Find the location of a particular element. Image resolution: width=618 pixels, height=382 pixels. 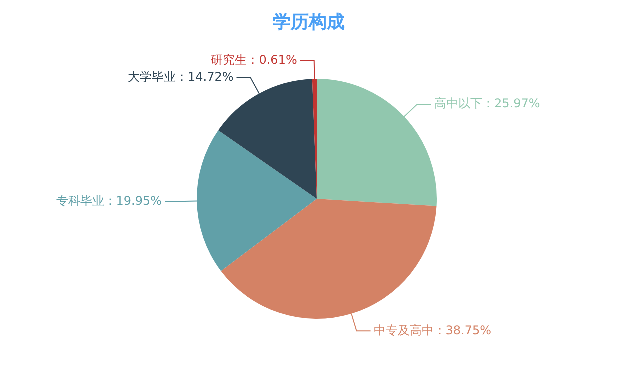

slice-label: 专科毕业：19.95% is located at coordinates (109, 201).